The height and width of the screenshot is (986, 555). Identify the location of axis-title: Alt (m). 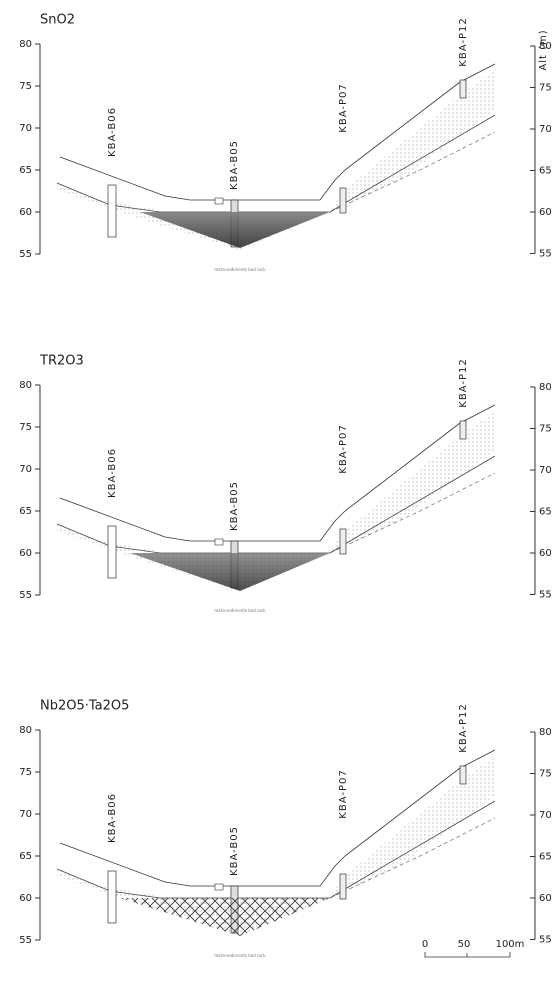
(543, 49).